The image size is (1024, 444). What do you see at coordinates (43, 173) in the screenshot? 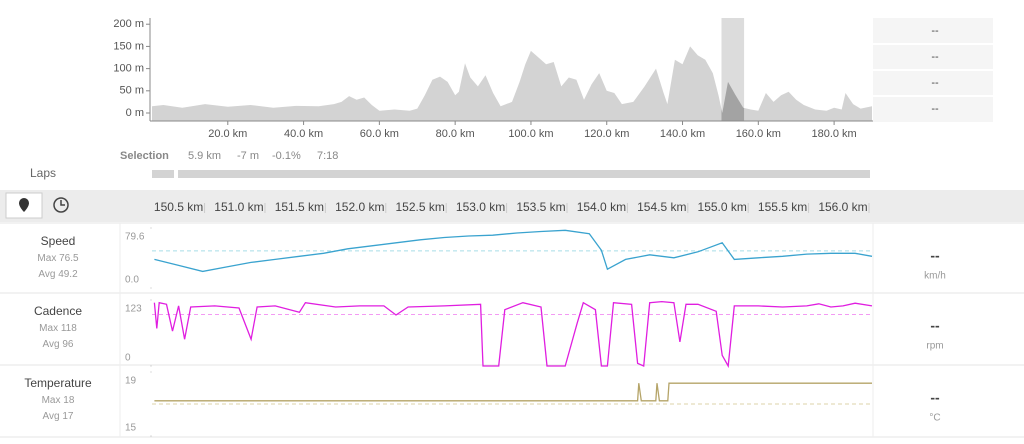
I see `laps-label: Laps` at bounding box center [43, 173].